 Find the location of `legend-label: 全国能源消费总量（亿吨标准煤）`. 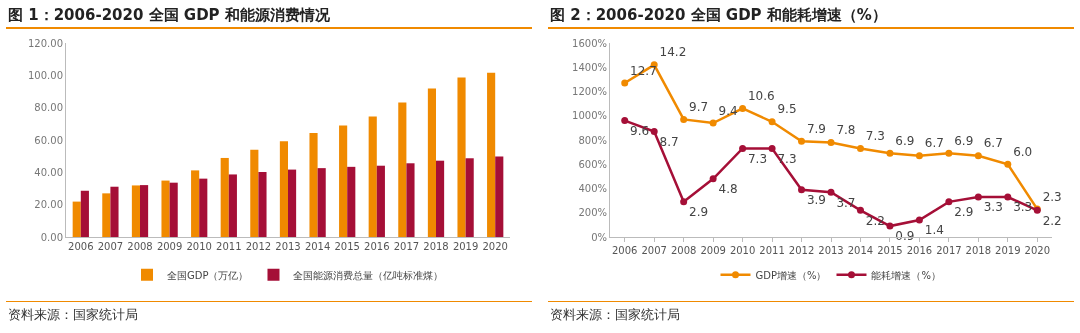

legend-label: 全国能源消费总量（亿吨标准煤） is located at coordinates (368, 275).